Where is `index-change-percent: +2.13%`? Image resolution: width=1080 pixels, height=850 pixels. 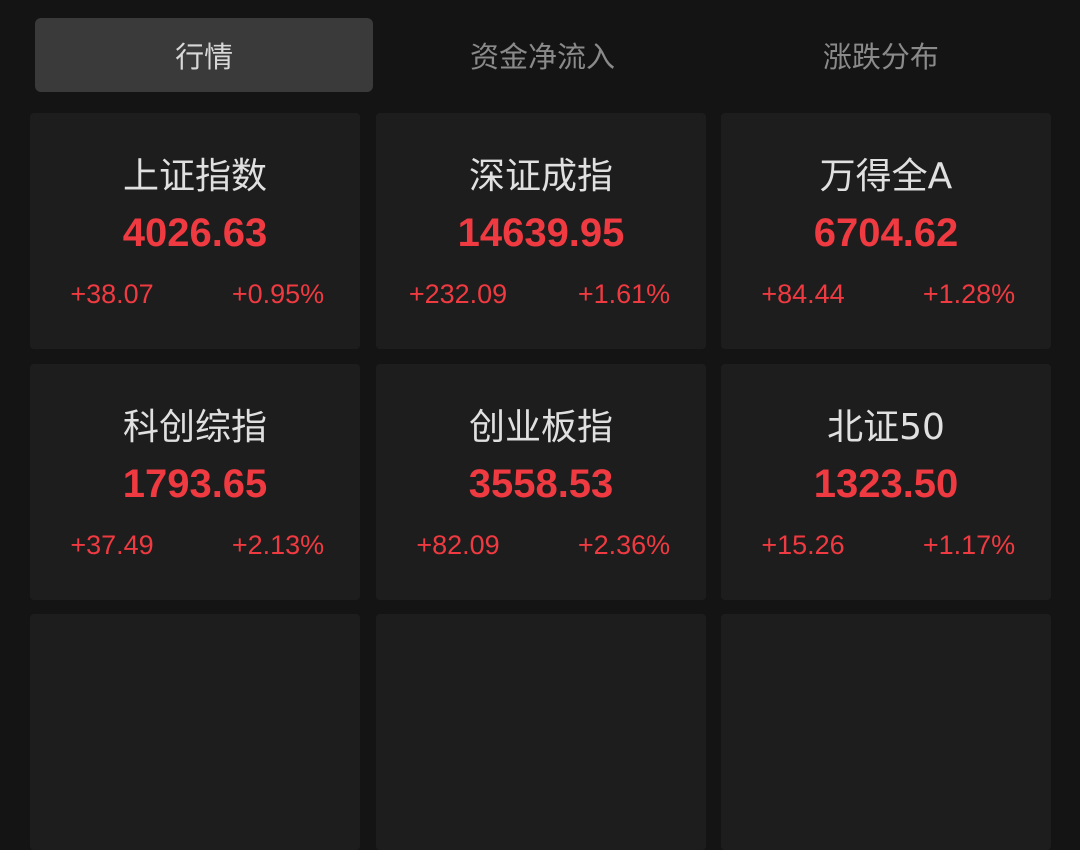 index-change-percent: +2.13% is located at coordinates (278, 545).